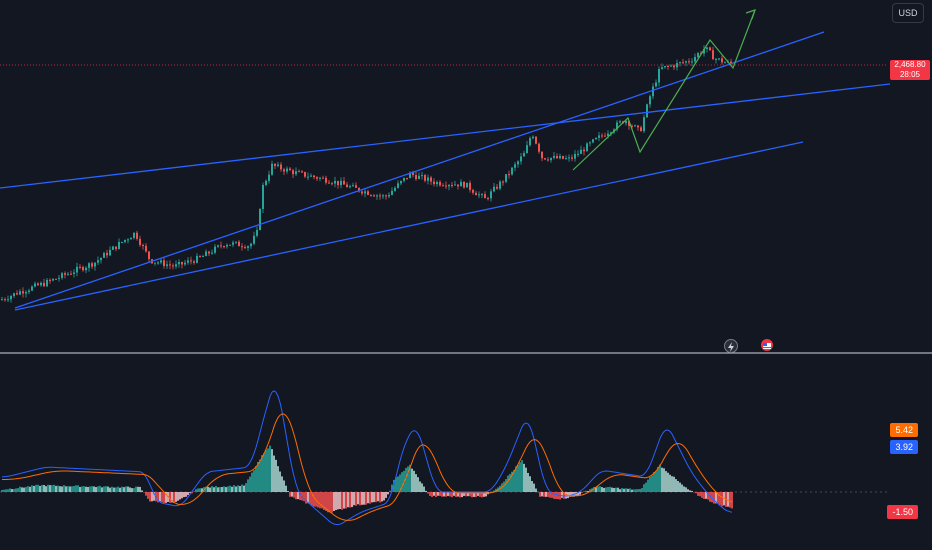 Image resolution: width=932 pixels, height=550 pixels. I want to click on currency-button: USD, so click(908, 13).